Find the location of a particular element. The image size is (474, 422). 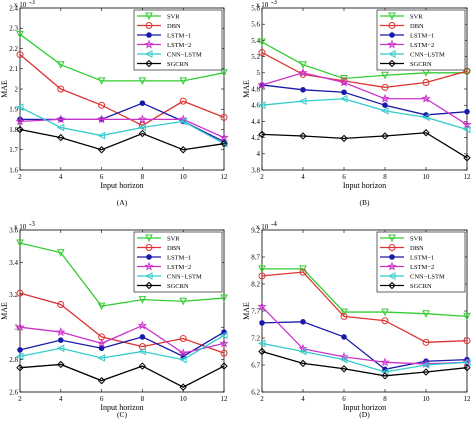

legend-label: DBN is located at coordinates (174, 26).